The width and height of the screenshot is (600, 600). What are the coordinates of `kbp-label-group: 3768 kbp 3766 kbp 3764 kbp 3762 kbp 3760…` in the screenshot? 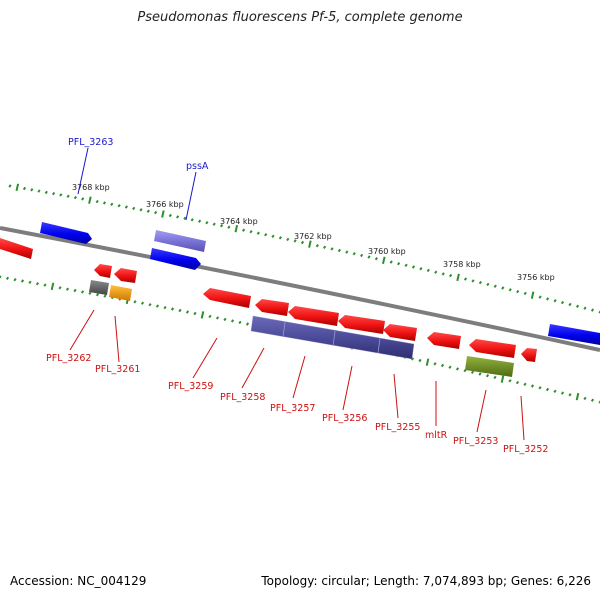 It's located at (313, 232).